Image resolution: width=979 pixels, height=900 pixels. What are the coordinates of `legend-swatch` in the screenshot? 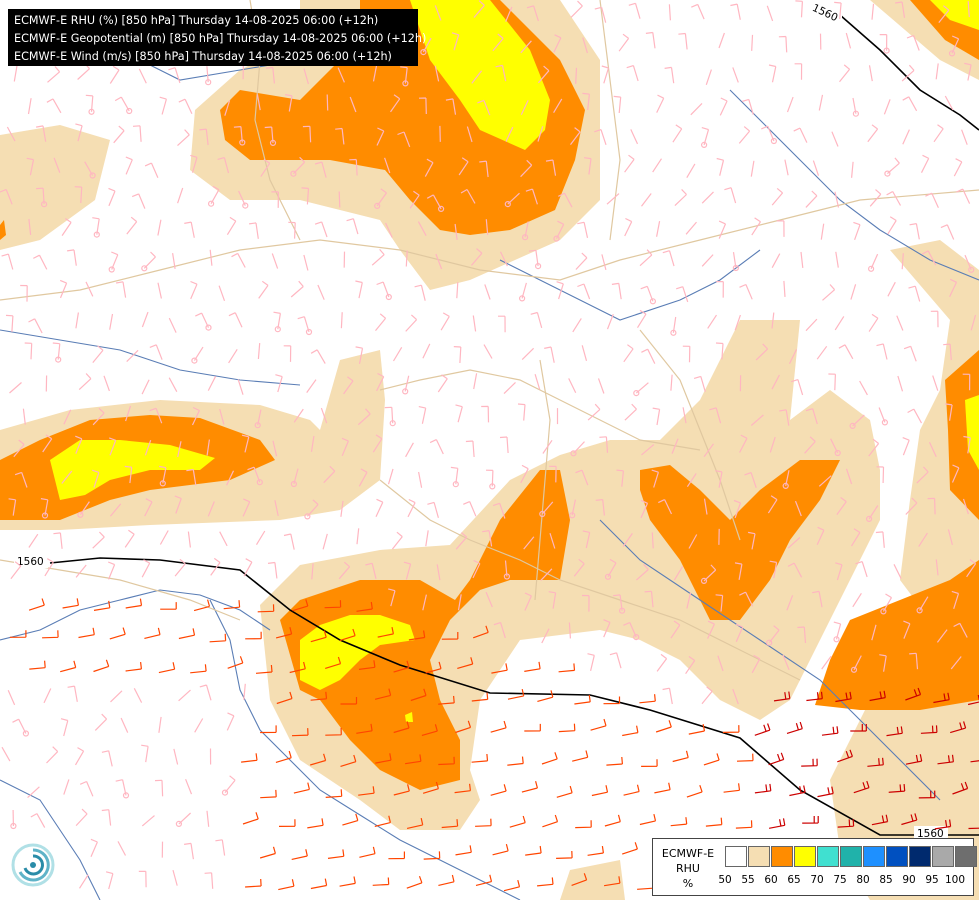 It's located at (851, 856).